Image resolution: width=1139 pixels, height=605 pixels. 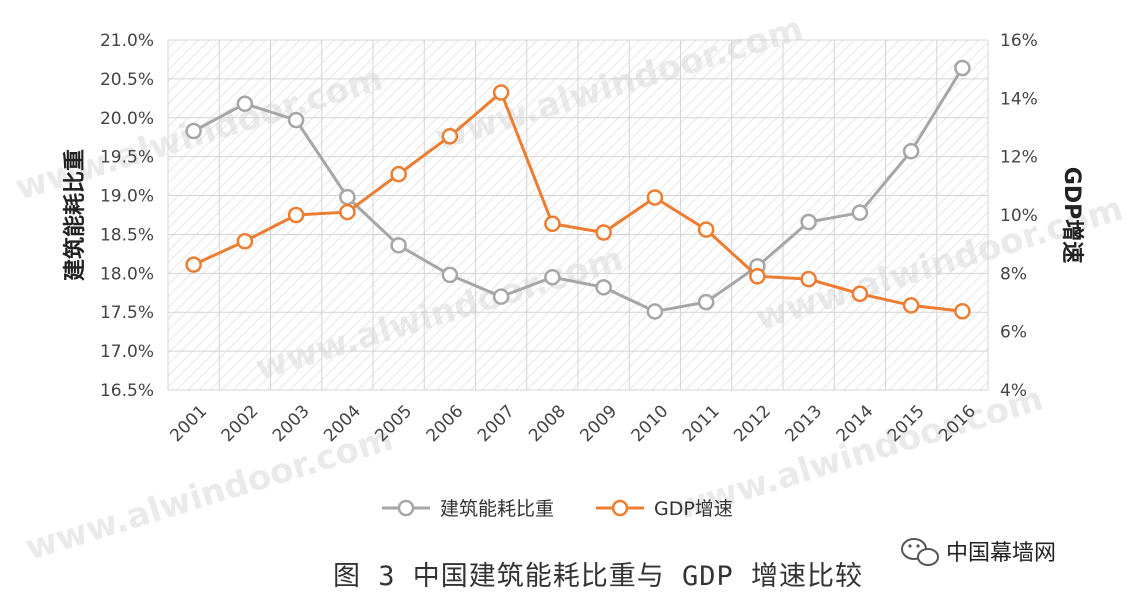 I want to click on watermark-text: www.alwindoor.com, so click(x=209, y=494).